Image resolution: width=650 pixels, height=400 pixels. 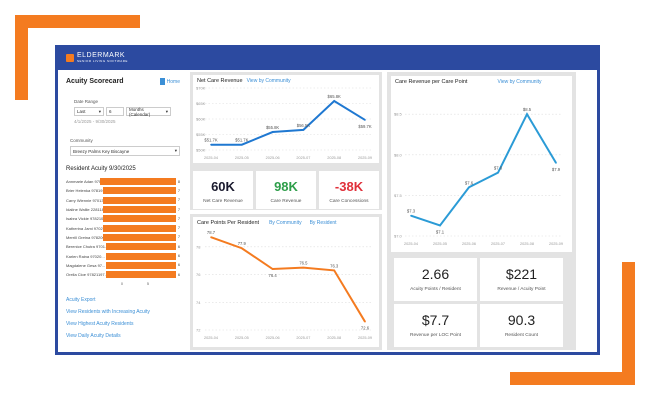 I want to click on data-label: 72.6, so click(x=365, y=328).